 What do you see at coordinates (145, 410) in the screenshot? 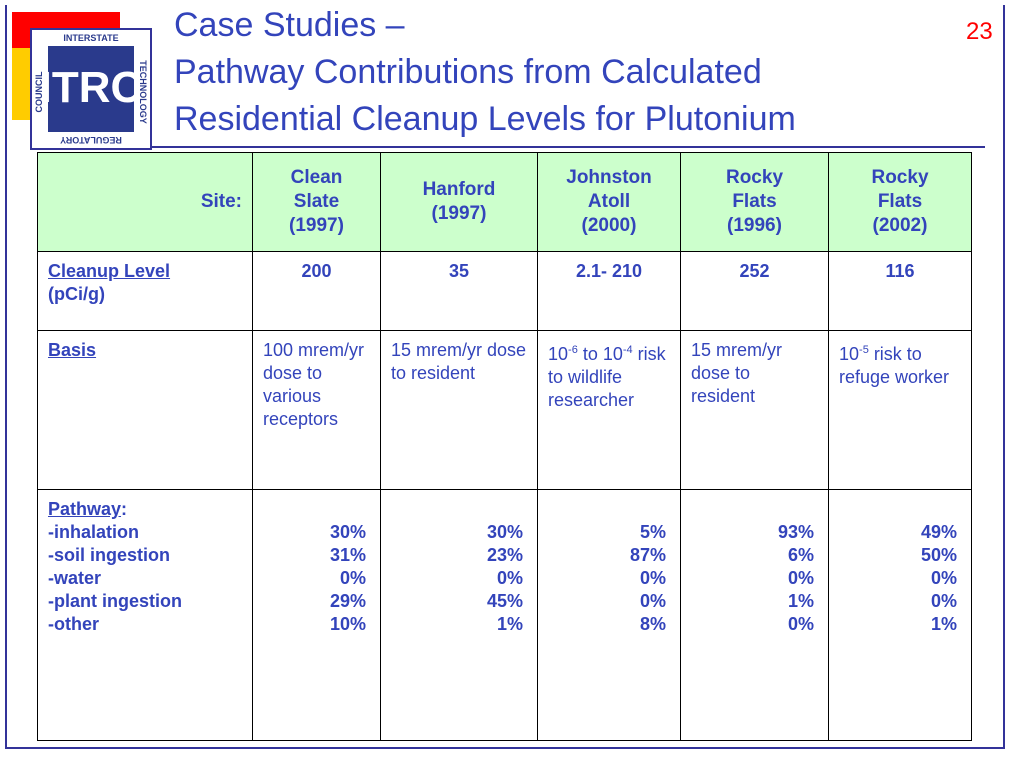
I see `row-label: Basis` at bounding box center [145, 410].